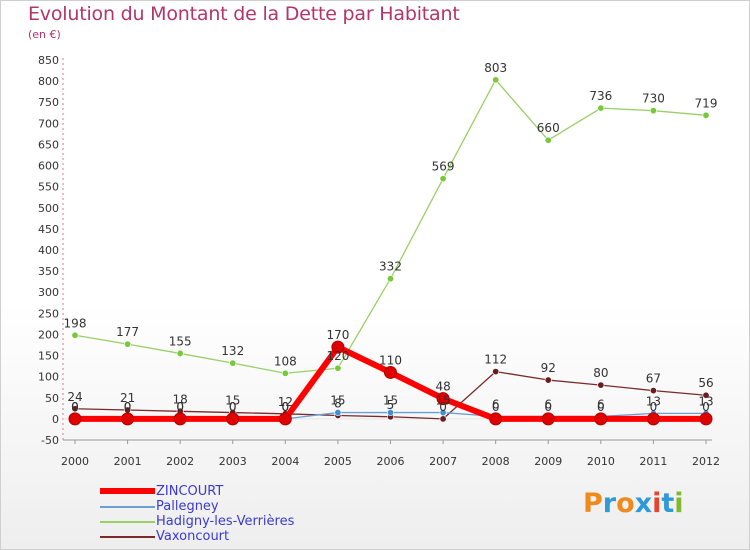  What do you see at coordinates (337, 335) in the screenshot?
I see `data-label-zincourt: 170` at bounding box center [337, 335].